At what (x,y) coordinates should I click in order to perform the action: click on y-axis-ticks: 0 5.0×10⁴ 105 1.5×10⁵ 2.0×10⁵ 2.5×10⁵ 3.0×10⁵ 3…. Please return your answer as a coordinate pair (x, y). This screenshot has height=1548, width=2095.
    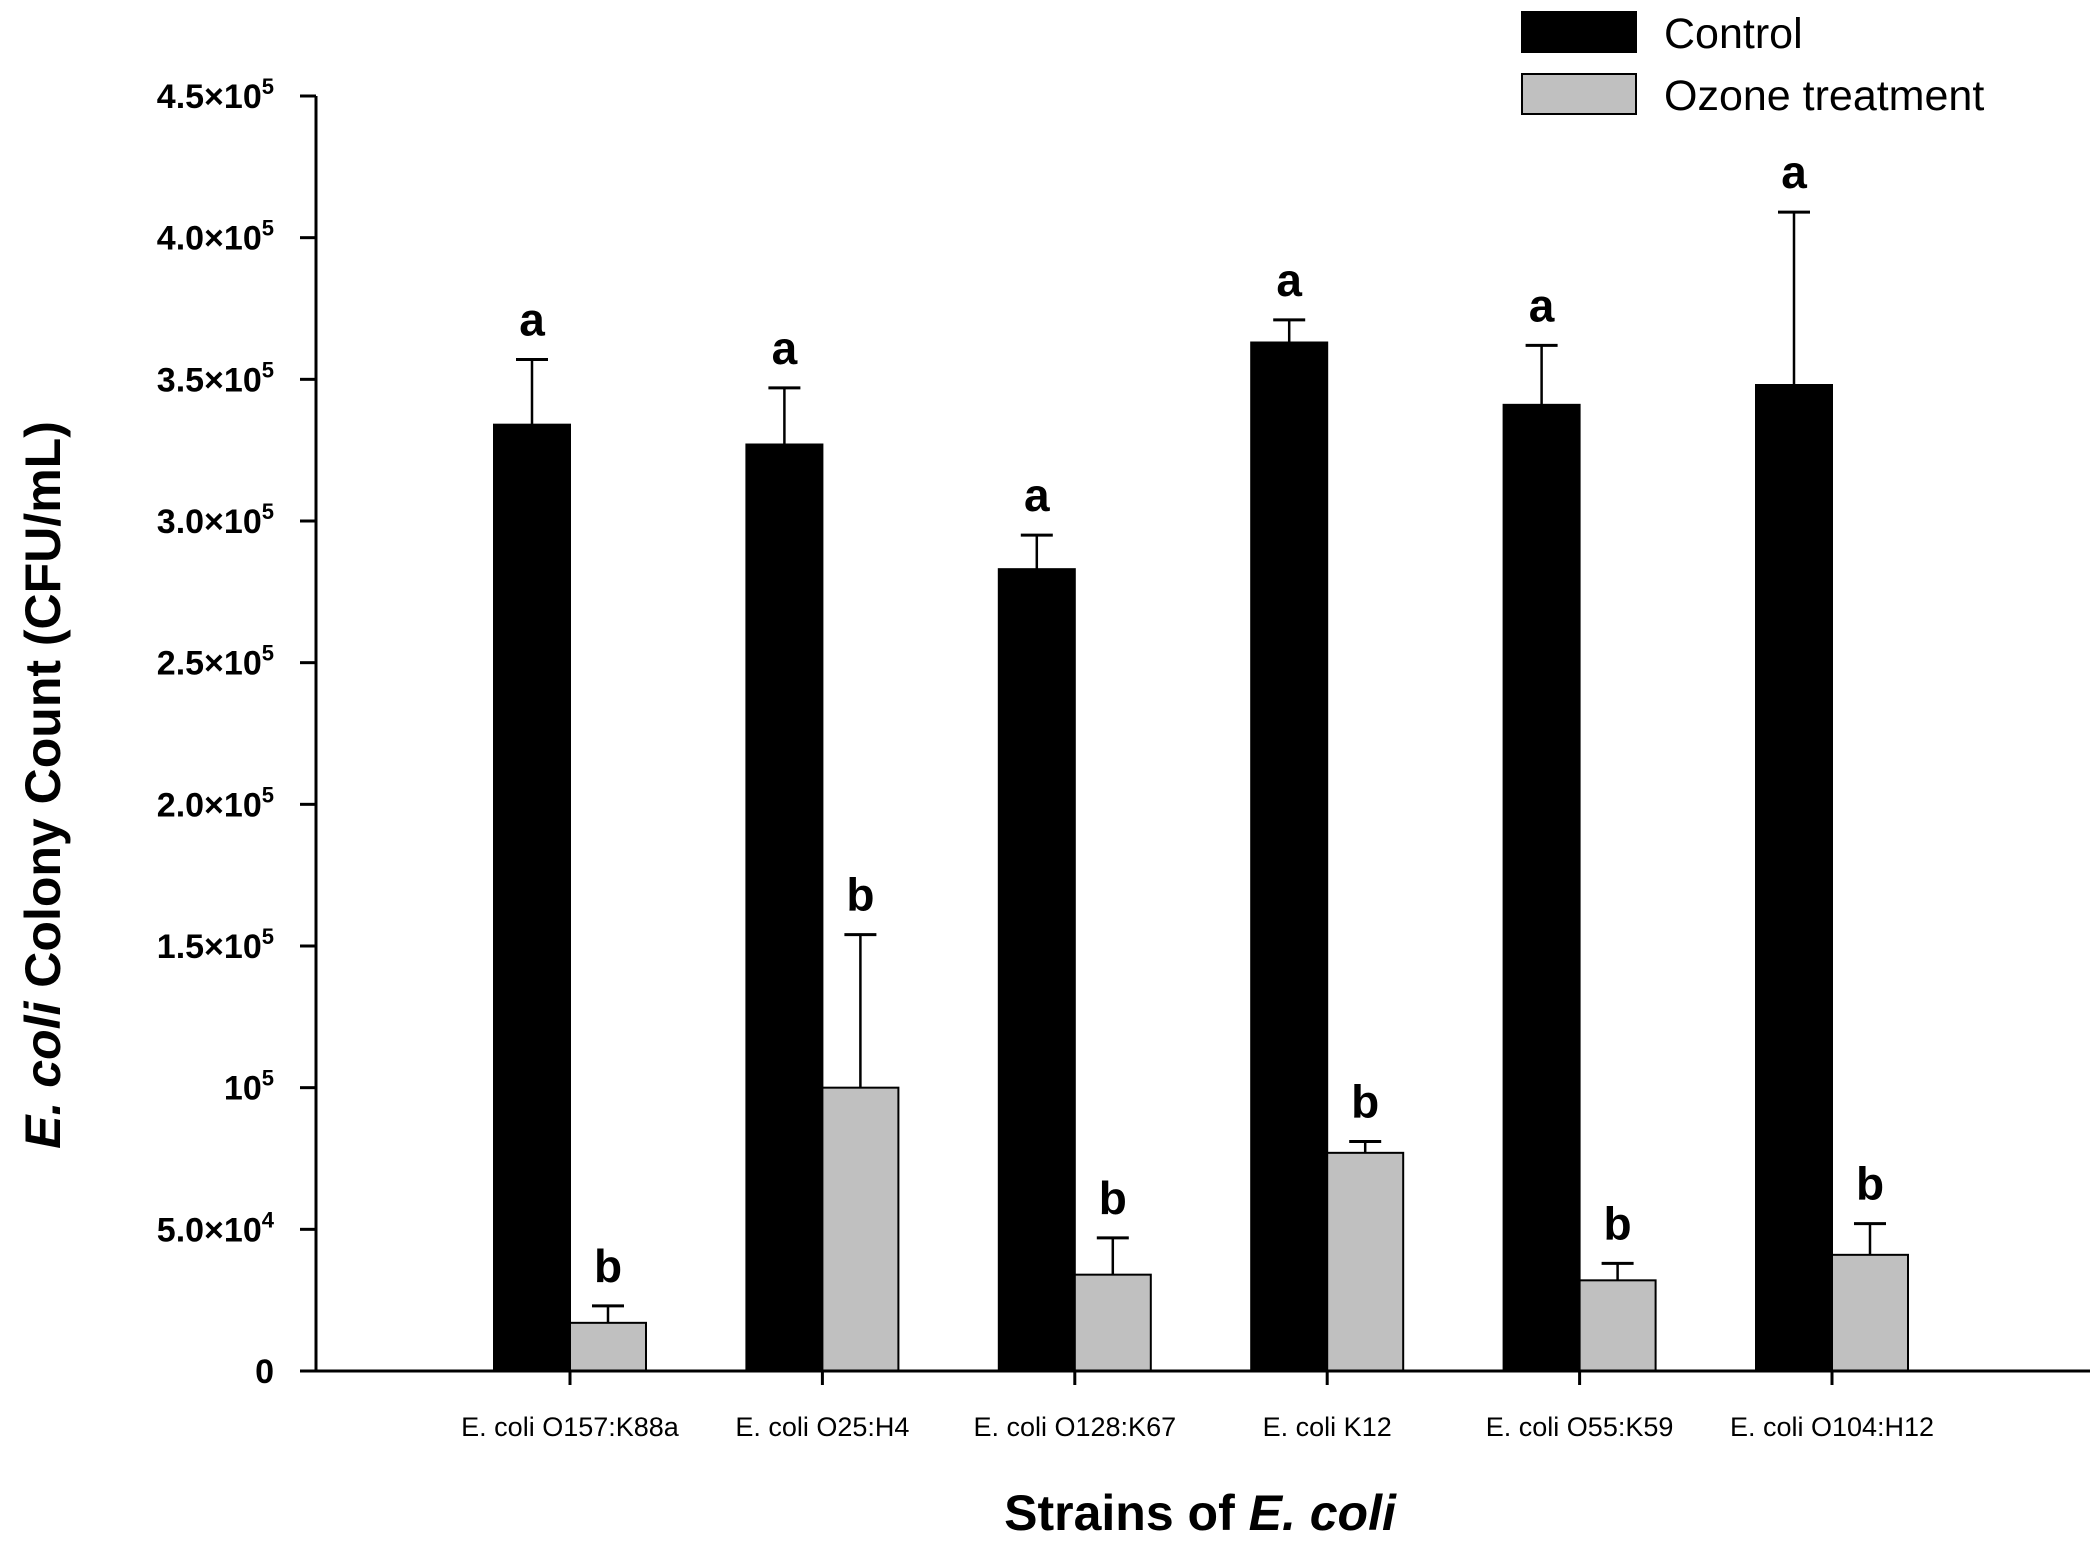
    Looking at the image, I should click on (236, 732).